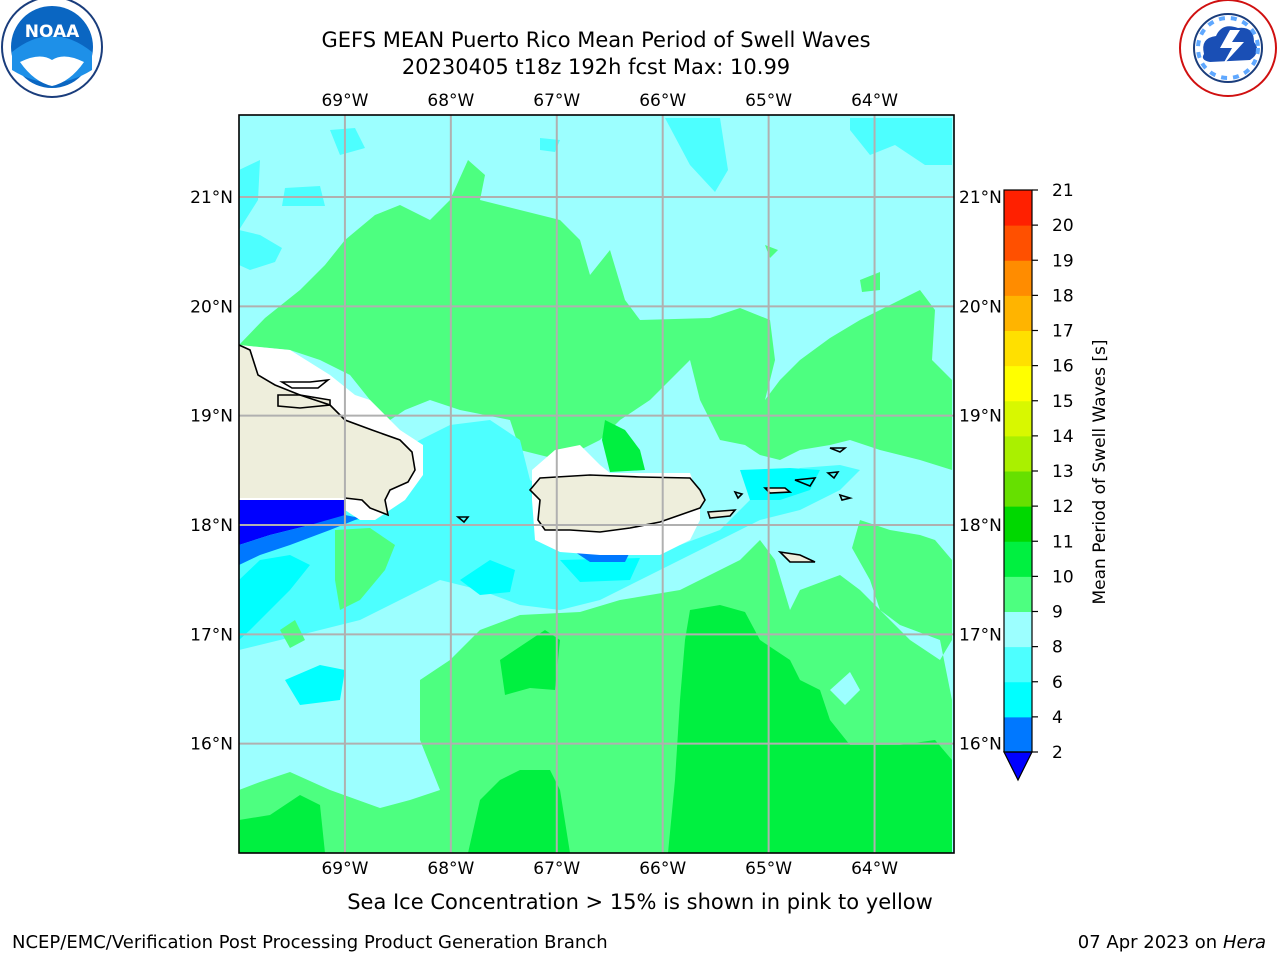 The width and height of the screenshot is (1280, 960). Describe the element at coordinates (211, 745) in the screenshot. I see `lat-tick-left: 16°N` at that location.